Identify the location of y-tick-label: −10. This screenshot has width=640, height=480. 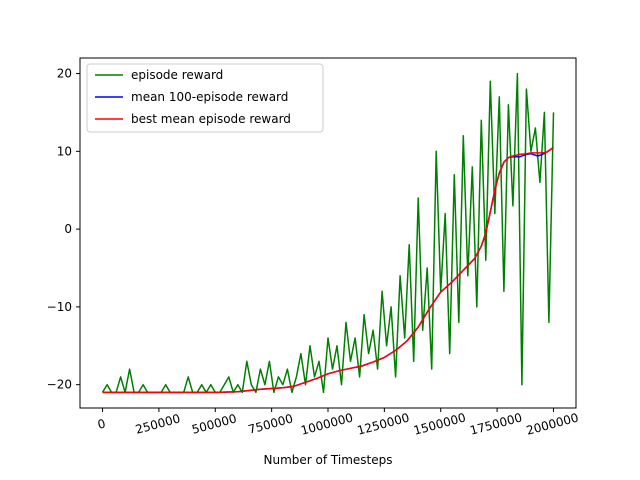
(59, 307).